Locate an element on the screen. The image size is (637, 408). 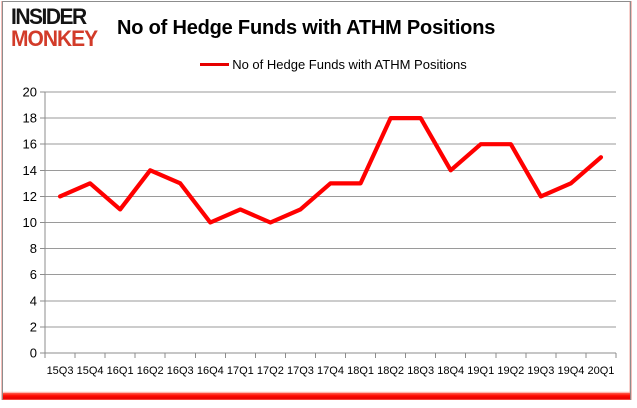
x-axis-label: 18Q1 is located at coordinates (360, 371).